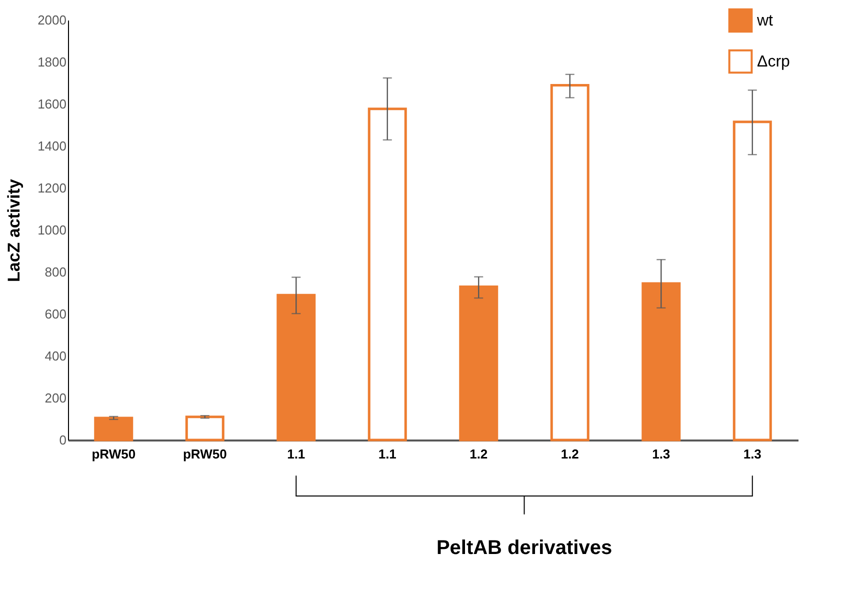  I want to click on y-tick-label: 400, so click(55, 356).